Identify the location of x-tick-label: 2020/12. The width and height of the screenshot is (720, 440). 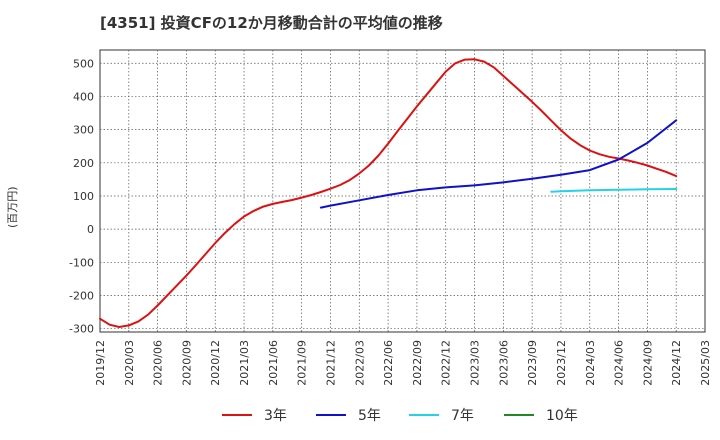
(215, 363).